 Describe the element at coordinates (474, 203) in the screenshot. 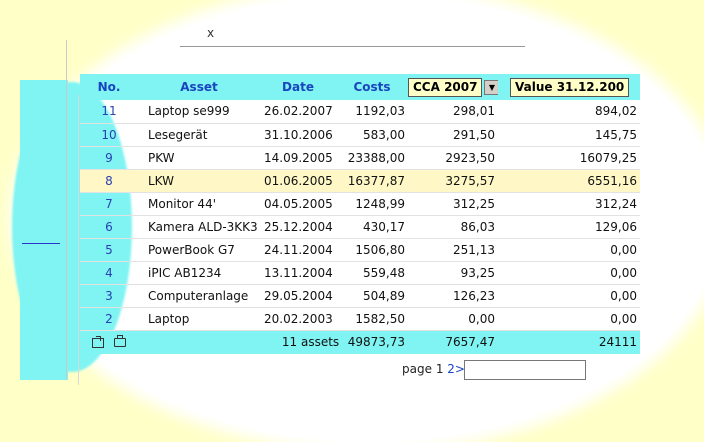

I see `cca-value: 312,25` at that location.